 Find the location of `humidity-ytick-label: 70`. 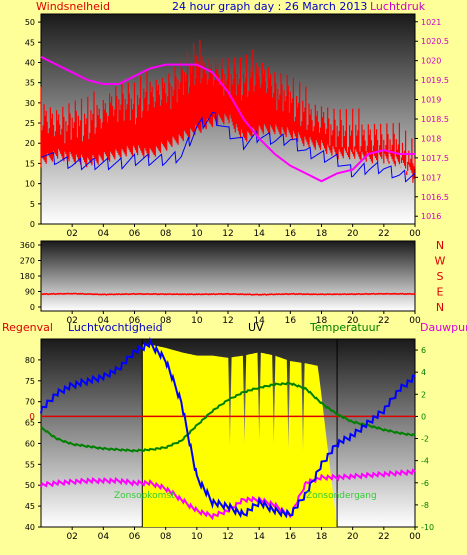

humidity-ytick-label: 70 is located at coordinates (30, 402).